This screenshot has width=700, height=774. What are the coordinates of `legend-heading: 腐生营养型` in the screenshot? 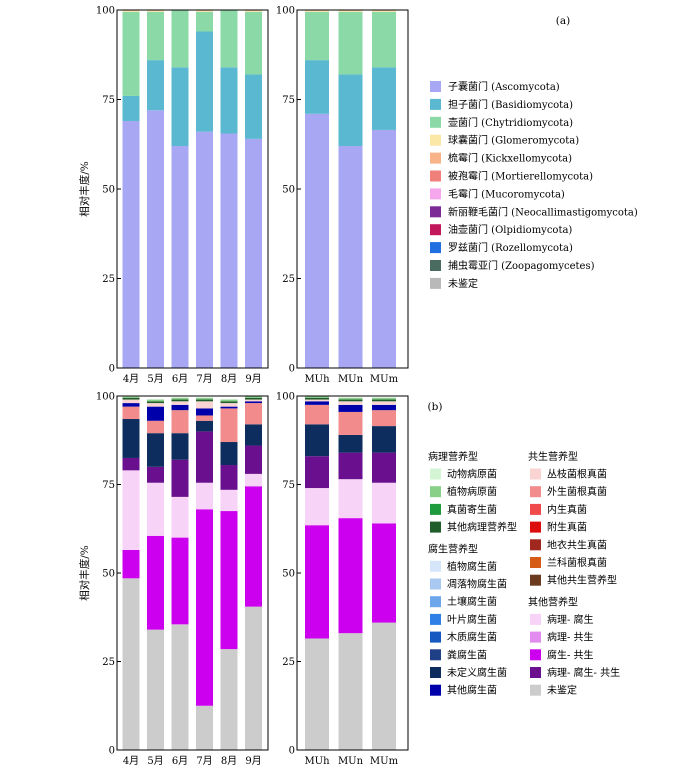 It's located at (453, 548).